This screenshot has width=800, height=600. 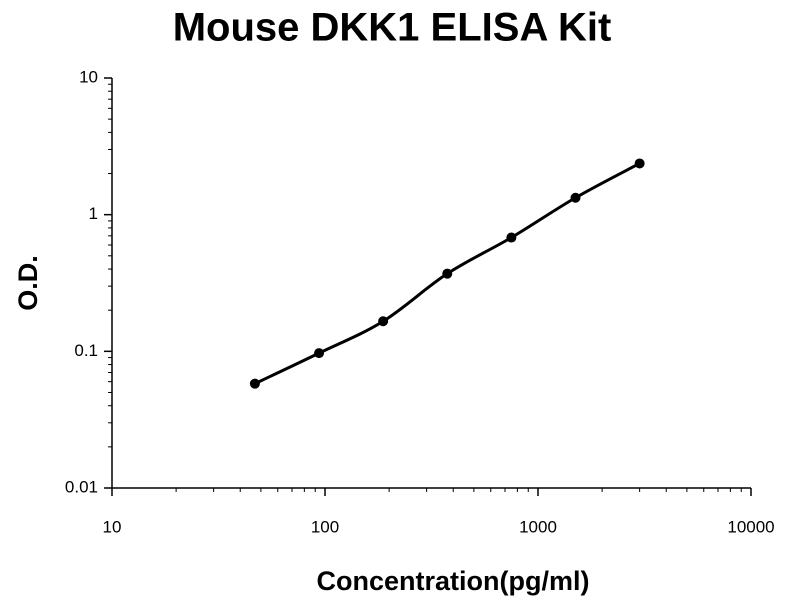 What do you see at coordinates (88, 76) in the screenshot?
I see `y-tick-label: 10` at bounding box center [88, 76].